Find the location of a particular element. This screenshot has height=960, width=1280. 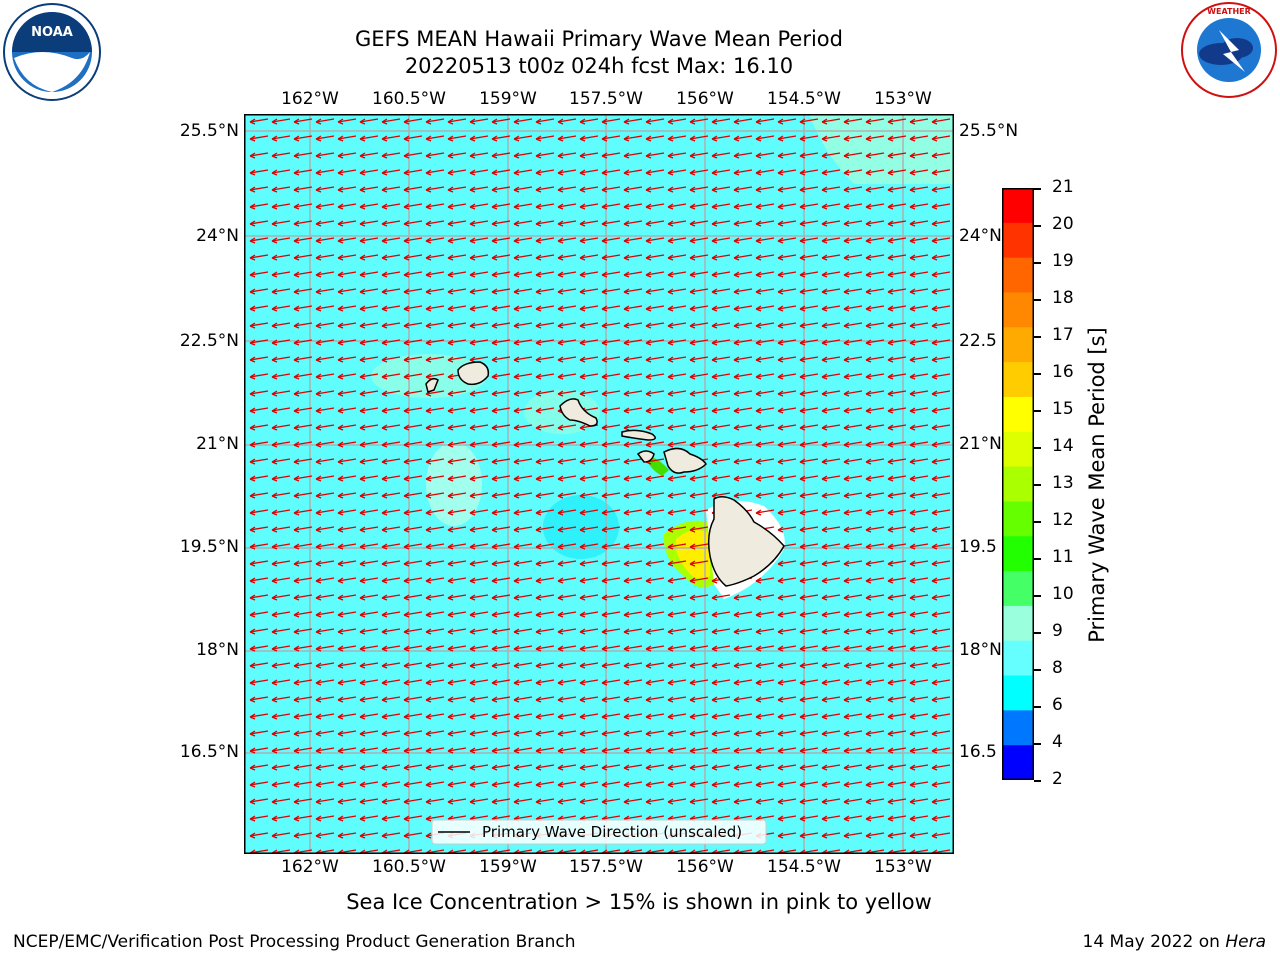

map-legend: Primary Wave Direction (unscaled) is located at coordinates (599, 832).